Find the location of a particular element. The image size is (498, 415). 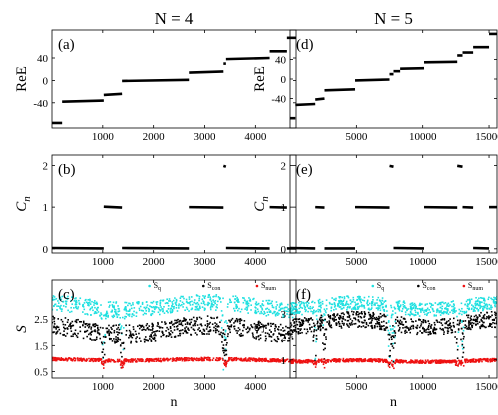

y-tick-label: 2 is located at coordinates (284, 338).